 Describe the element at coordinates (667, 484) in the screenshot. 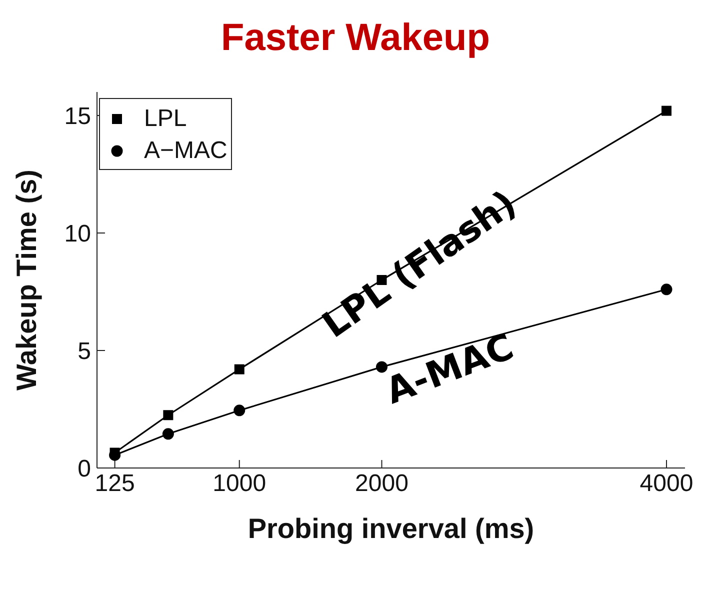

I see `x-tick-label: 4000` at that location.